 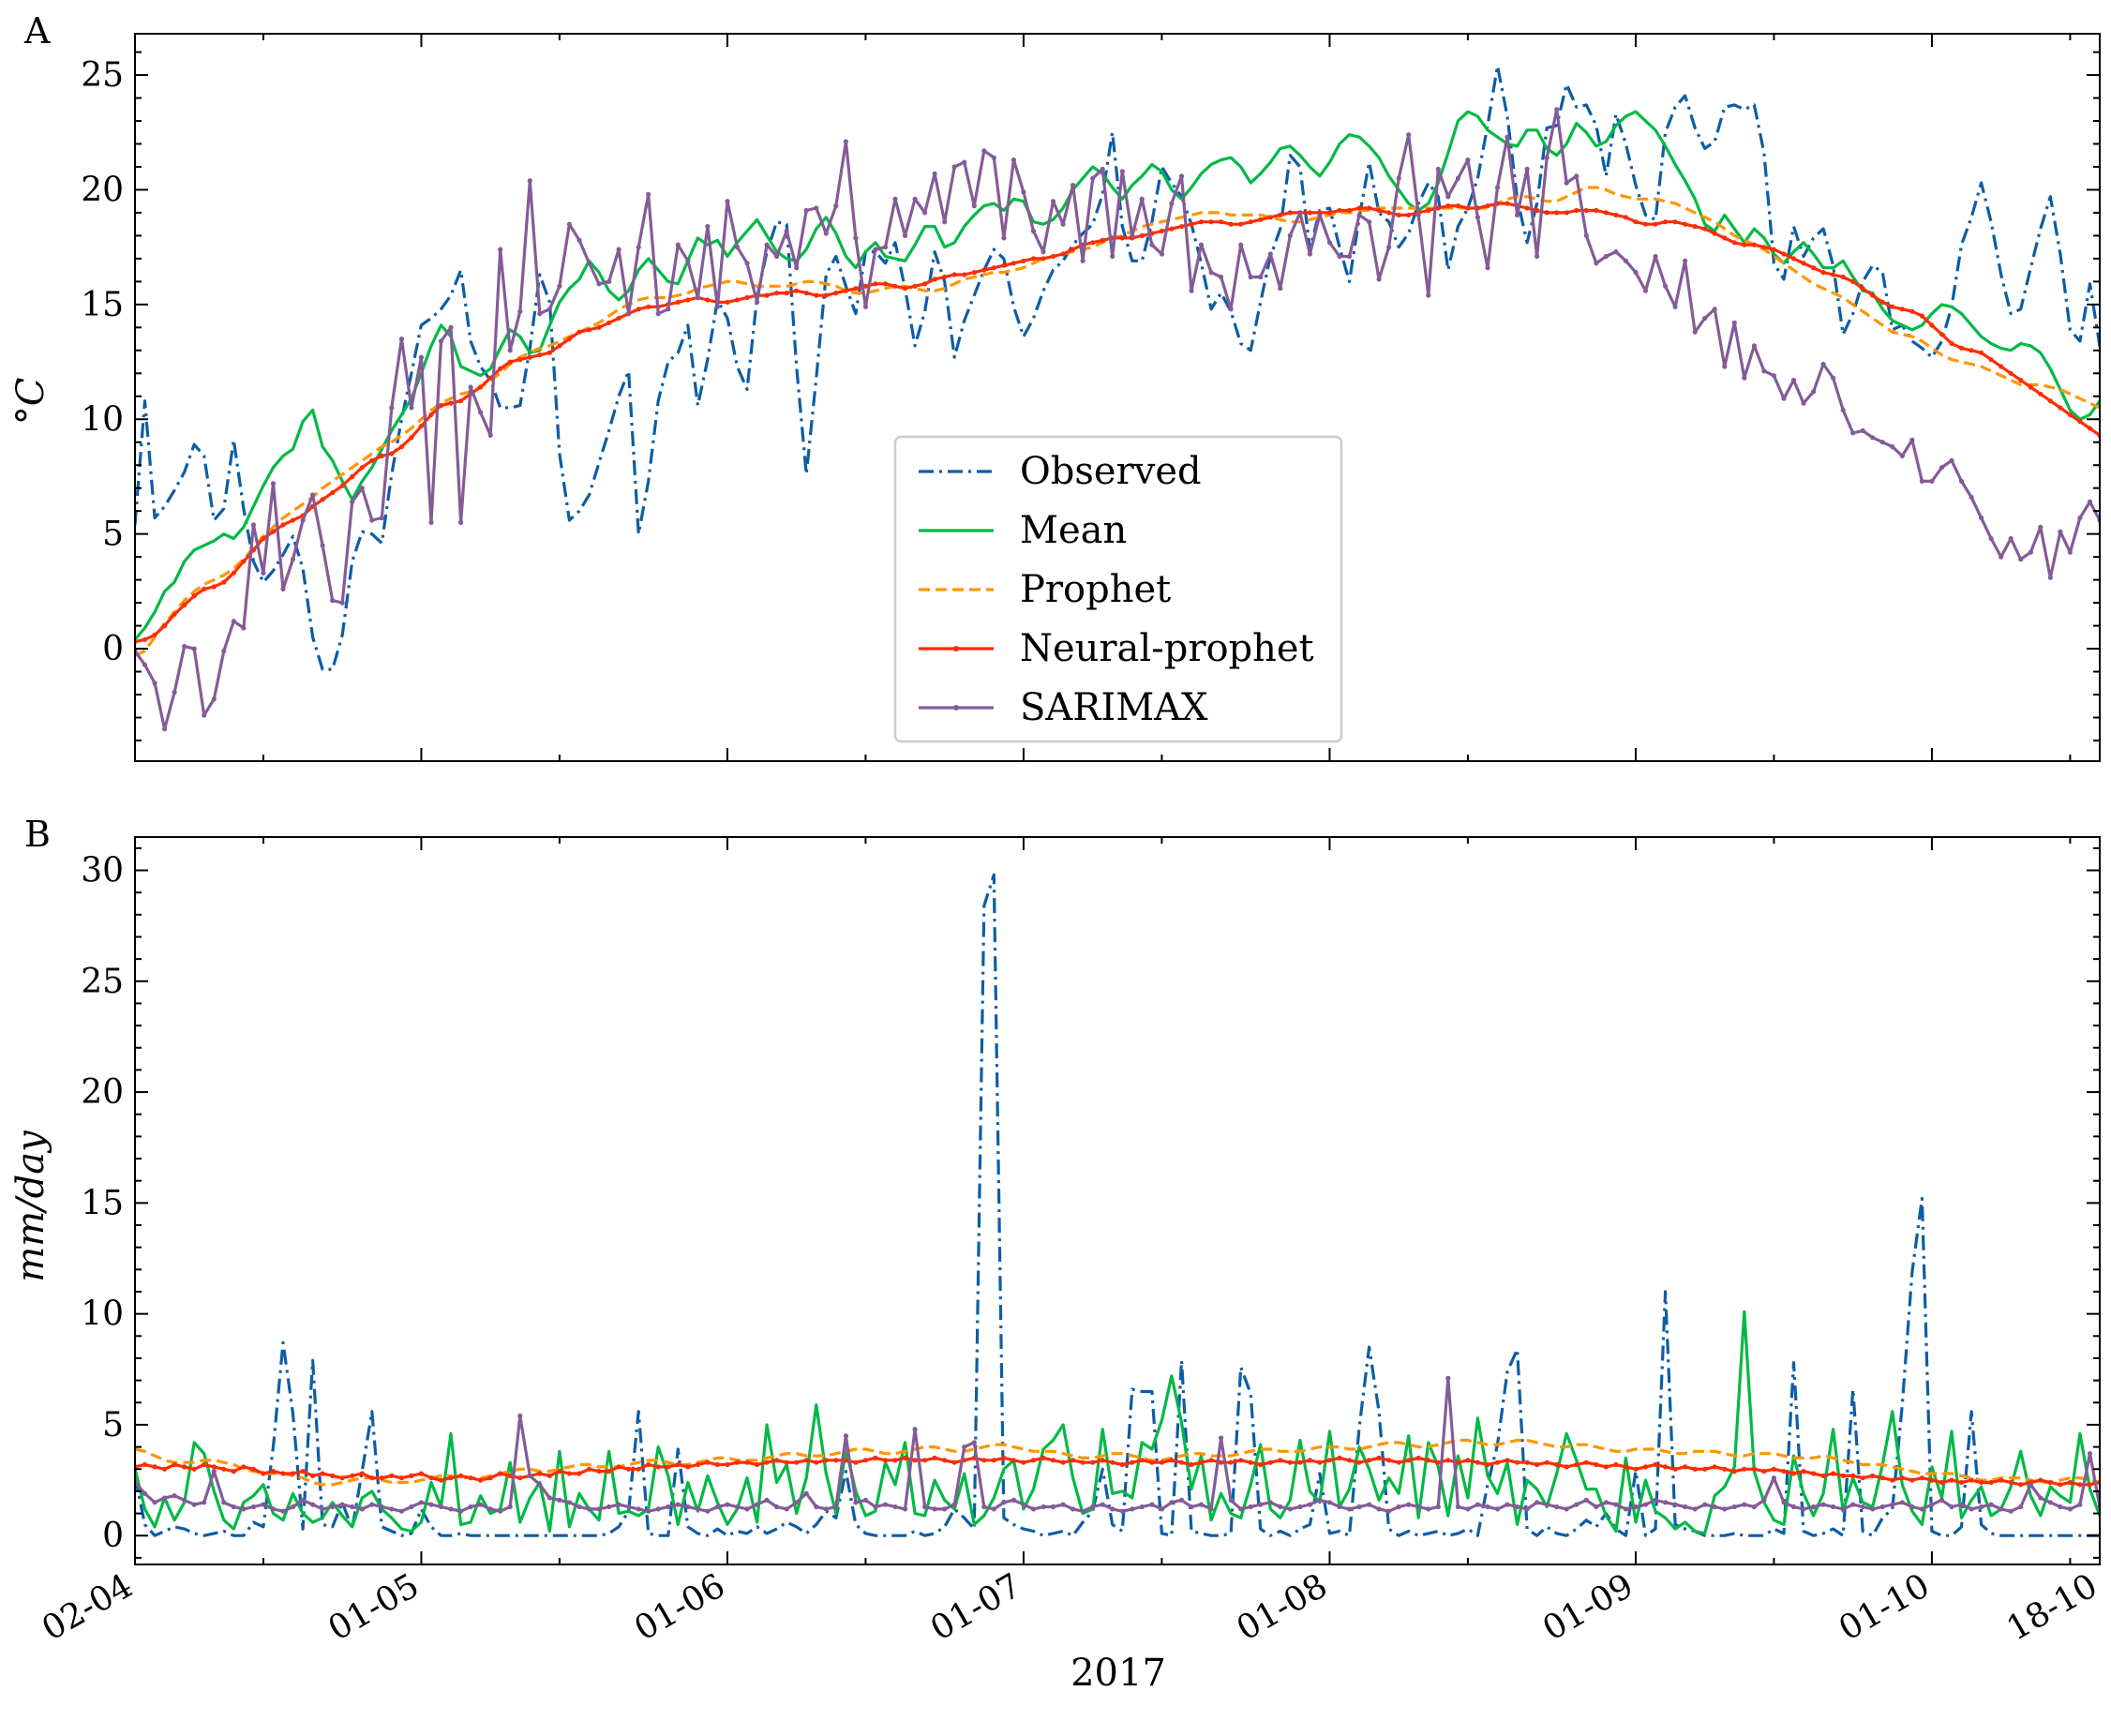 What do you see at coordinates (1117, 1471) in the screenshot?
I see `series-line-neural` at bounding box center [1117, 1471].